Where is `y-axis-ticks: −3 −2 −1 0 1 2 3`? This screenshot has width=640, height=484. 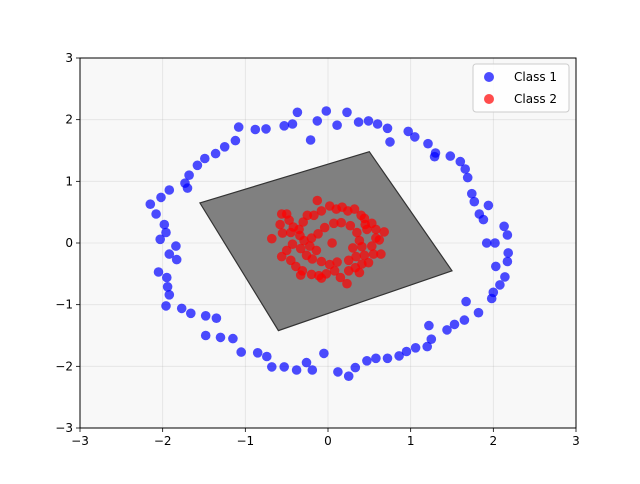 y-axis-ticks: −3 −2 −1 0 1 2 3 is located at coordinates (67, 243).